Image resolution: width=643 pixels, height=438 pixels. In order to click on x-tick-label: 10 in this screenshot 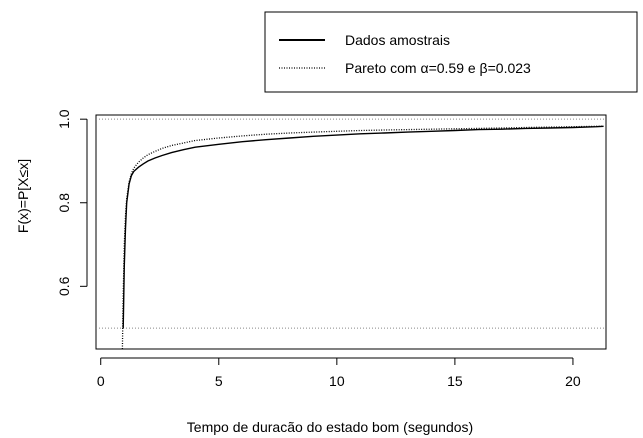, I will do `click(337, 381)`.